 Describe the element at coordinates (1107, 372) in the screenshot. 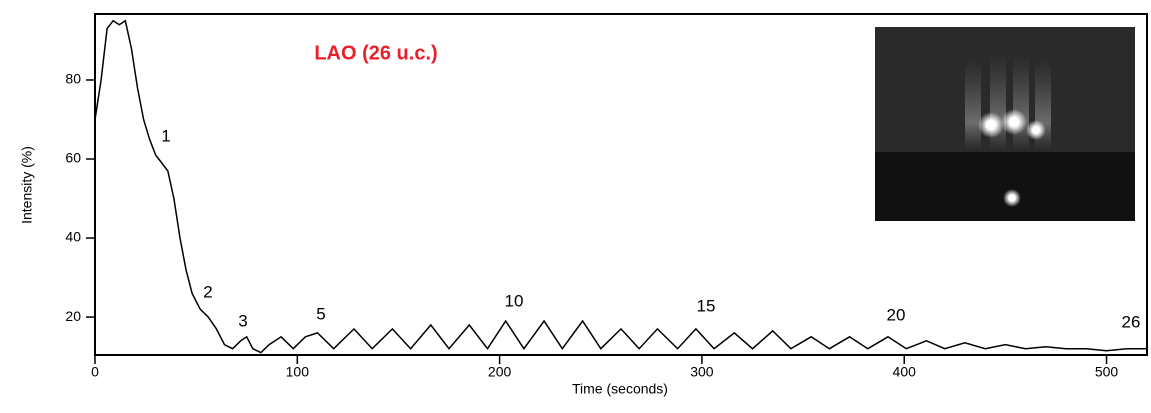

I see `x-tick-label: 500` at that location.